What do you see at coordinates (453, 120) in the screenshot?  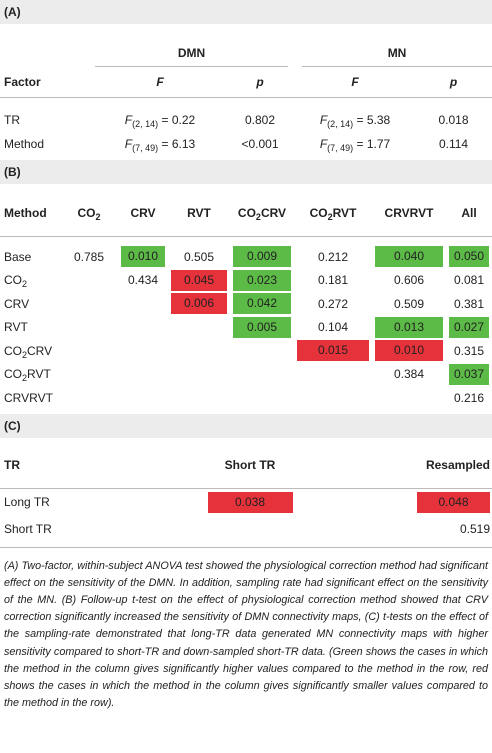 I see `cell-text: 0.018` at bounding box center [453, 120].